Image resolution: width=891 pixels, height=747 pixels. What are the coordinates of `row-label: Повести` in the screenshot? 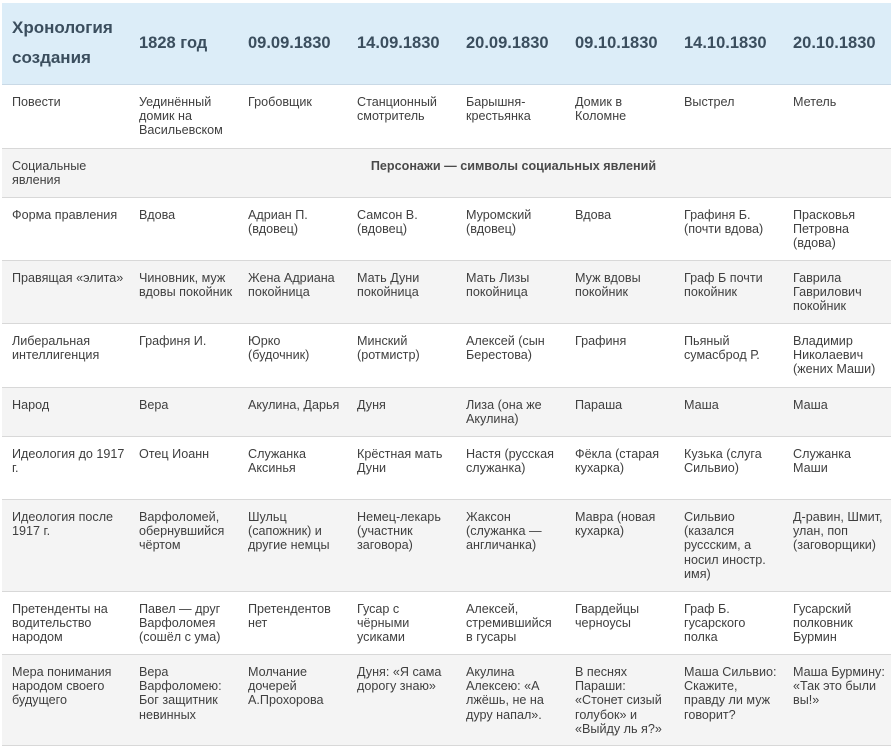 It's located at (65, 116).